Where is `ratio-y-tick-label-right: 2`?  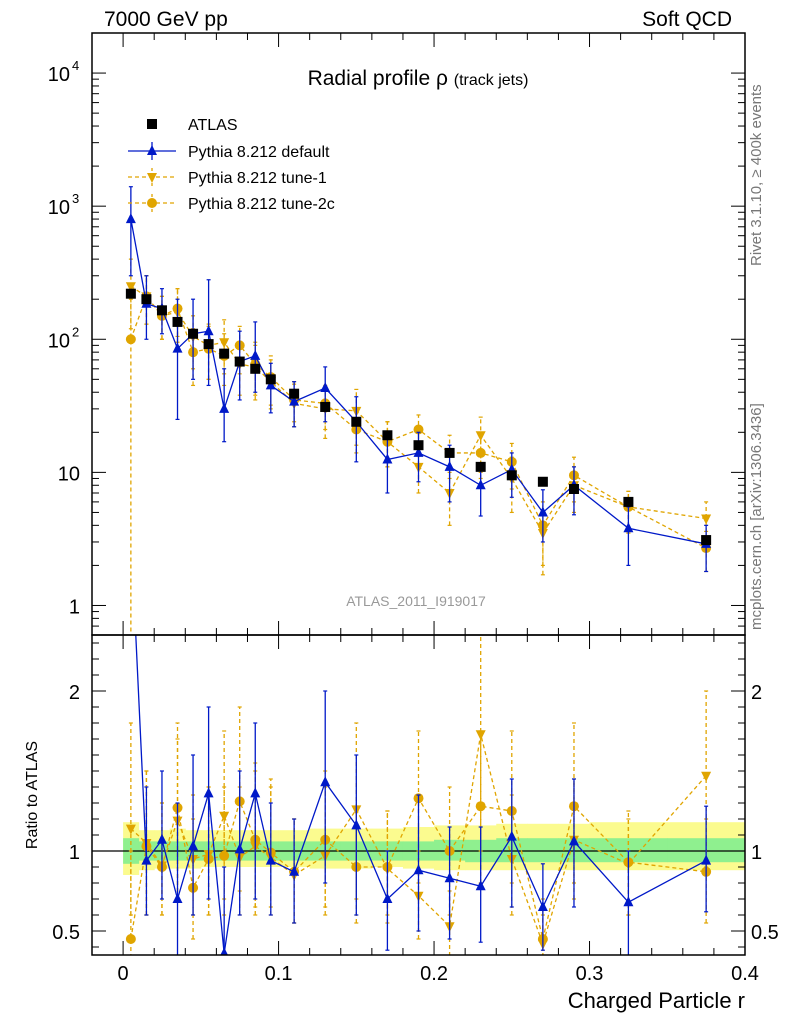 ratio-y-tick-label-right: 2 is located at coordinates (756, 693).